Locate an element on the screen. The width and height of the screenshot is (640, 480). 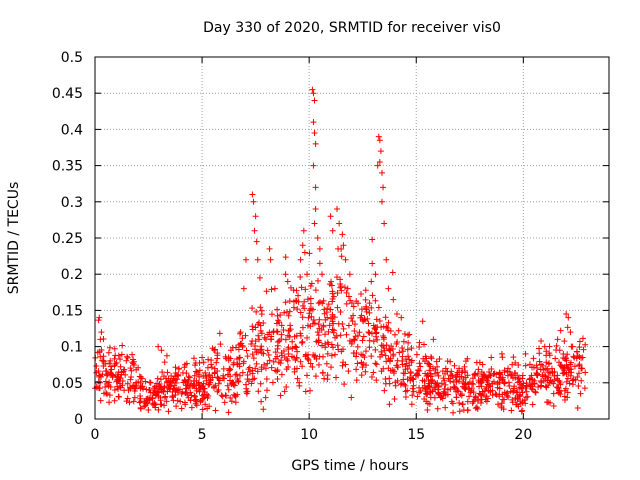
x-tick-label: 20 is located at coordinates (523, 435).